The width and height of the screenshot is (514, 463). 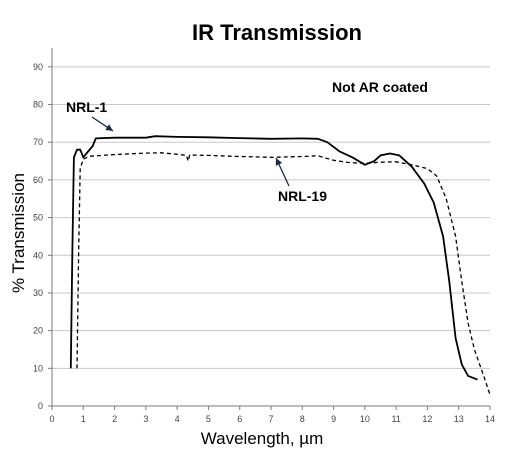 What do you see at coordinates (270, 419) in the screenshot?
I see `x-tick-label-7: 7` at bounding box center [270, 419].